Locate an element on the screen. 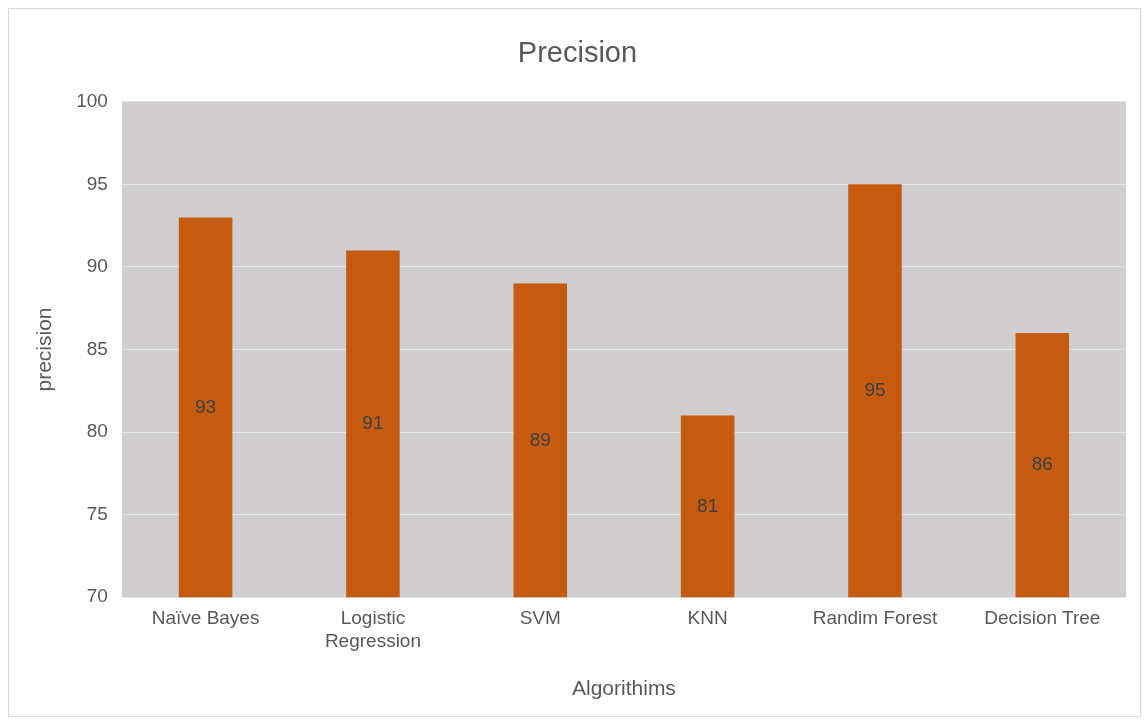 The width and height of the screenshot is (1147, 723). y-tick-label: 70 is located at coordinates (97, 596).